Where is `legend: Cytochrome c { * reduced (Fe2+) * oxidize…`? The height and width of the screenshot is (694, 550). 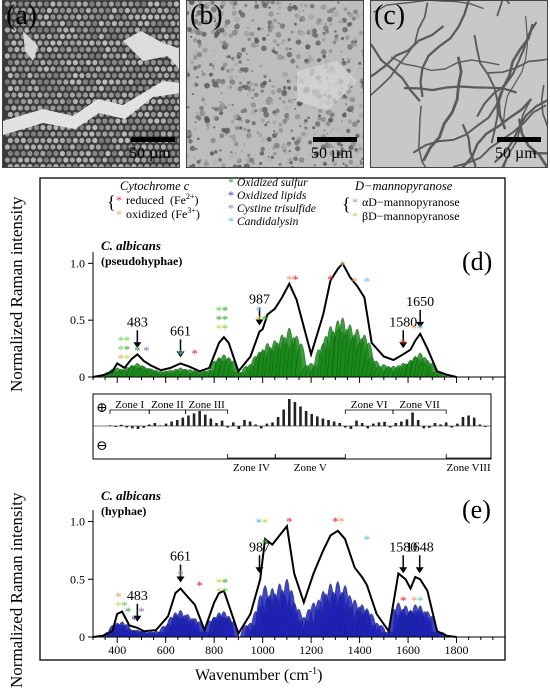
legend: Cytochrome c { * reduced (Fe2+) * oxidize… is located at coordinates (283, 201).